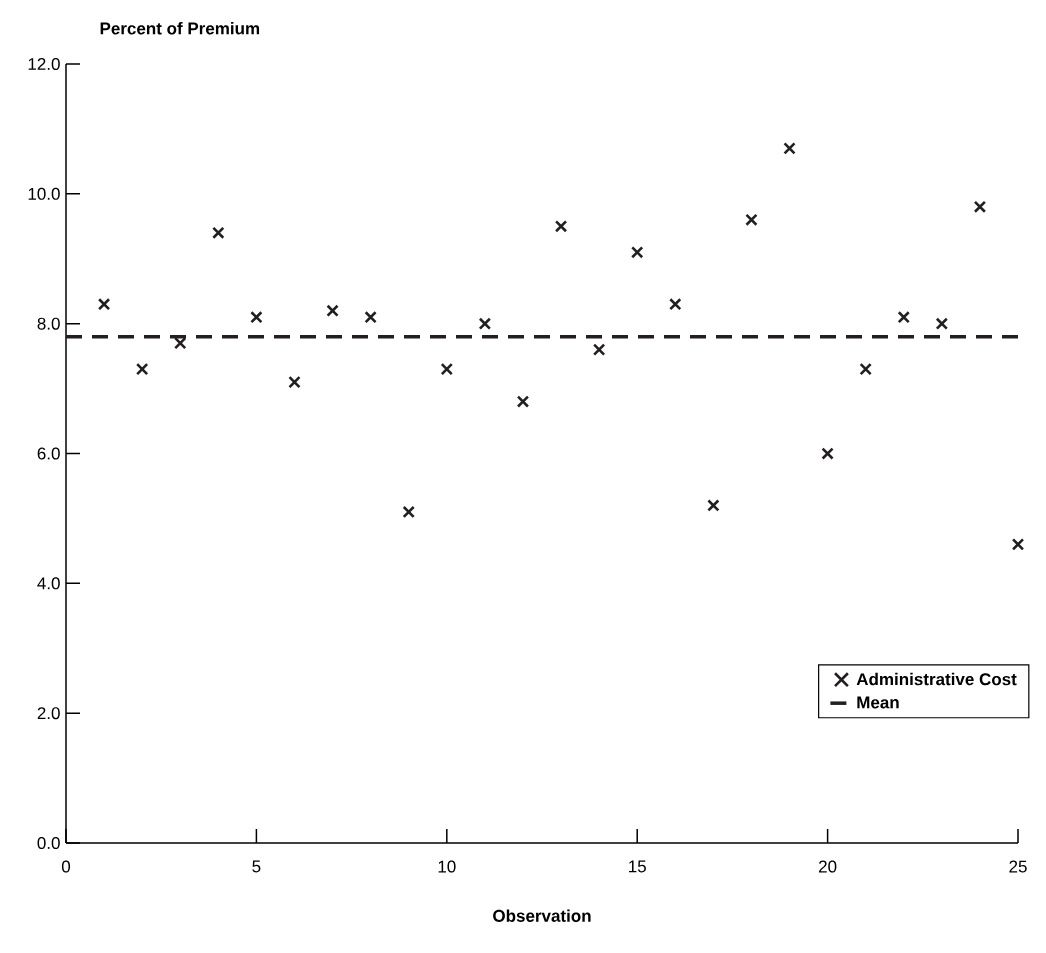 The height and width of the screenshot is (953, 1046). What do you see at coordinates (936, 679) in the screenshot?
I see `legend-label: Administrative Cost` at bounding box center [936, 679].